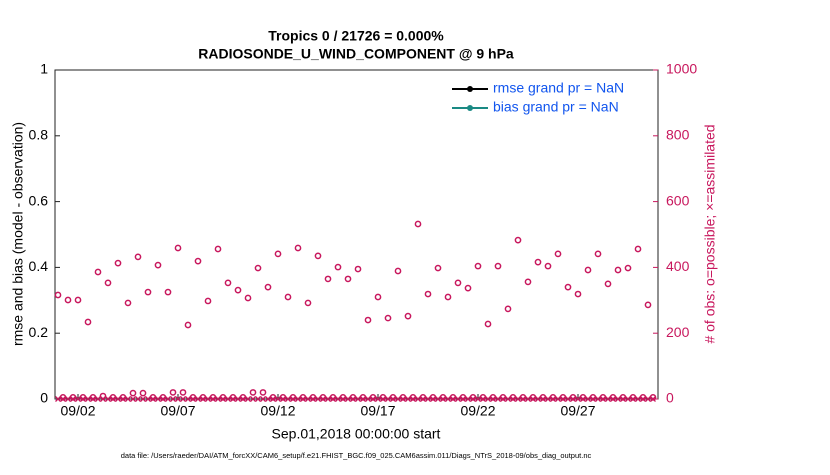  I want to click on legend-marker, so click(470, 89).